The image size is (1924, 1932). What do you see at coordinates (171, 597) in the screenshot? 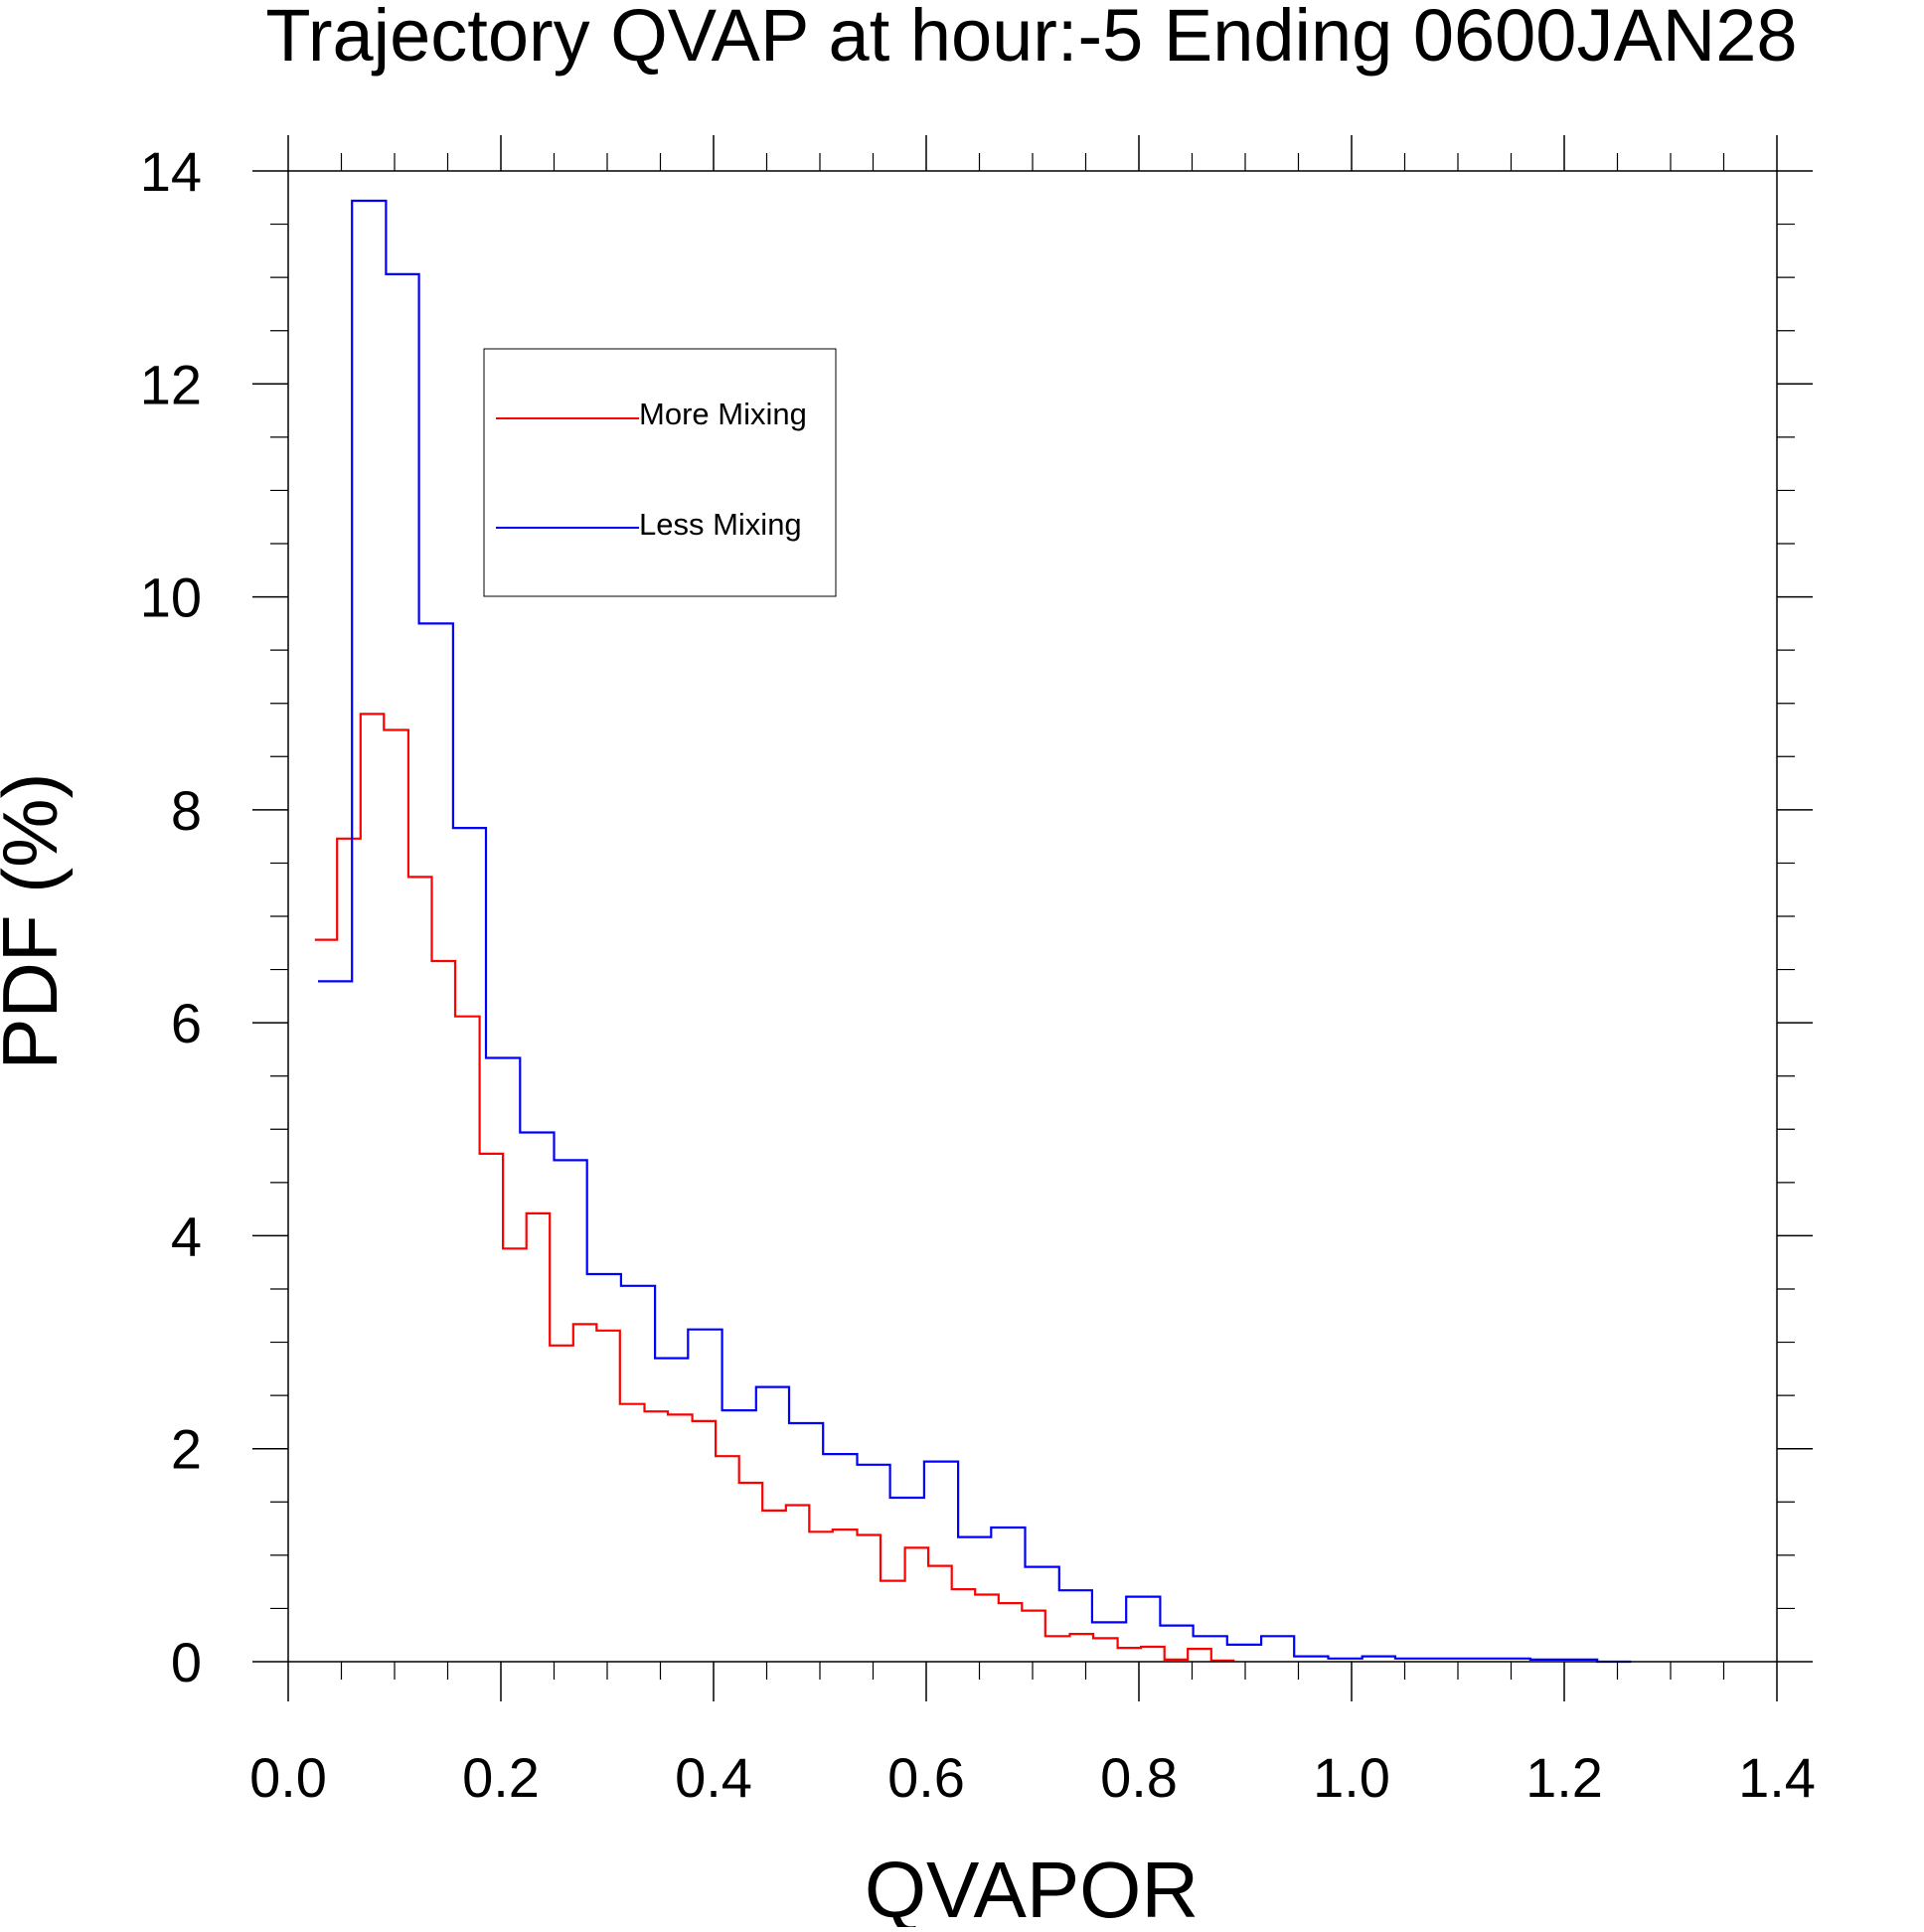
I see `y-tick-label: 10` at bounding box center [171, 597].